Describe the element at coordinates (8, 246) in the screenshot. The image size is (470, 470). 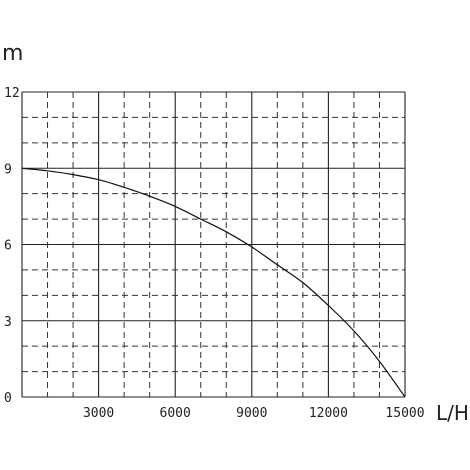
I see `y-tick-label: 6` at that location.